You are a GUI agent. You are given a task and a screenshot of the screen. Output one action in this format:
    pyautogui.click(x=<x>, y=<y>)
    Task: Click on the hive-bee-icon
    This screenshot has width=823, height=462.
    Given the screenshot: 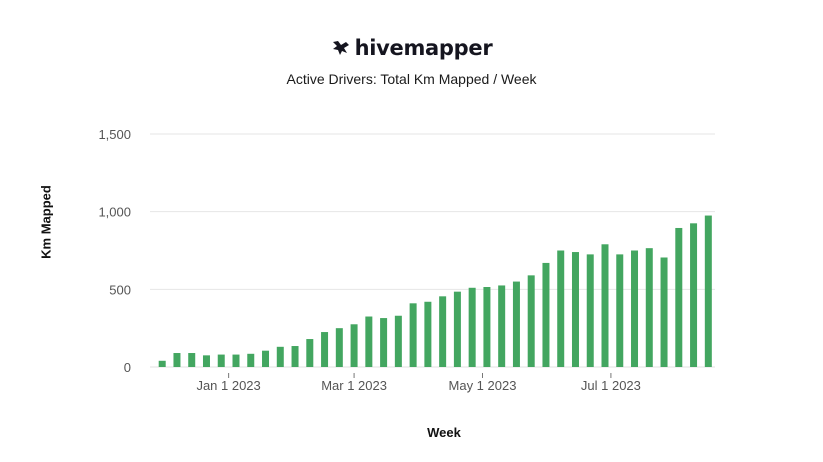 What is the action you would take?
    pyautogui.click(x=340, y=48)
    